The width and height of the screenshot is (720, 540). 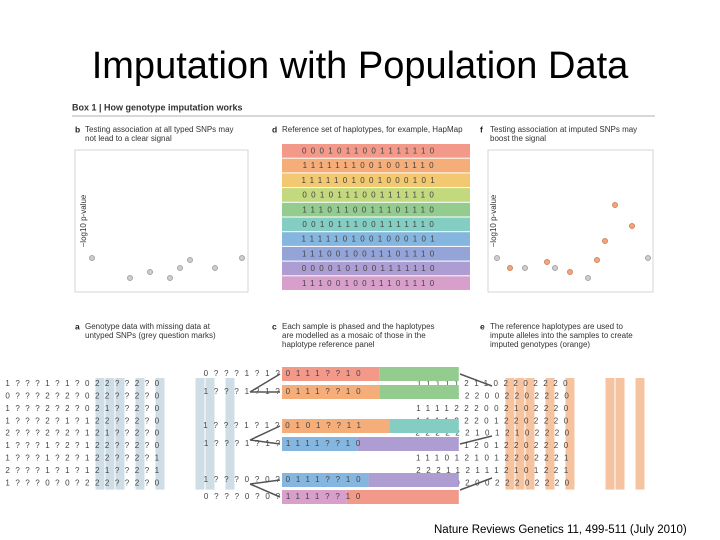 What do you see at coordinates (84, 383) in the screenshot?
I see `genotype-row: 1???1?1?022??2?0` at bounding box center [84, 383].